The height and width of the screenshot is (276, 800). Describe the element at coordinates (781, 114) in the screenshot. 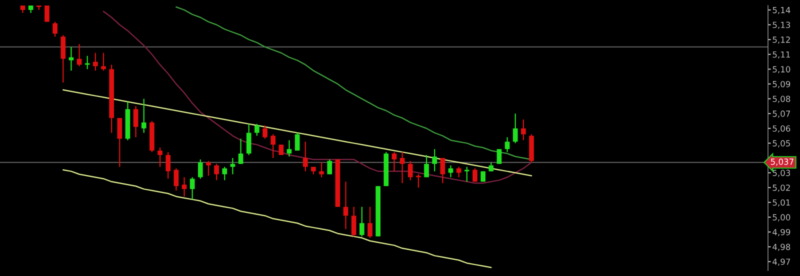

I see `y-tick-label: 5,07` at that location.